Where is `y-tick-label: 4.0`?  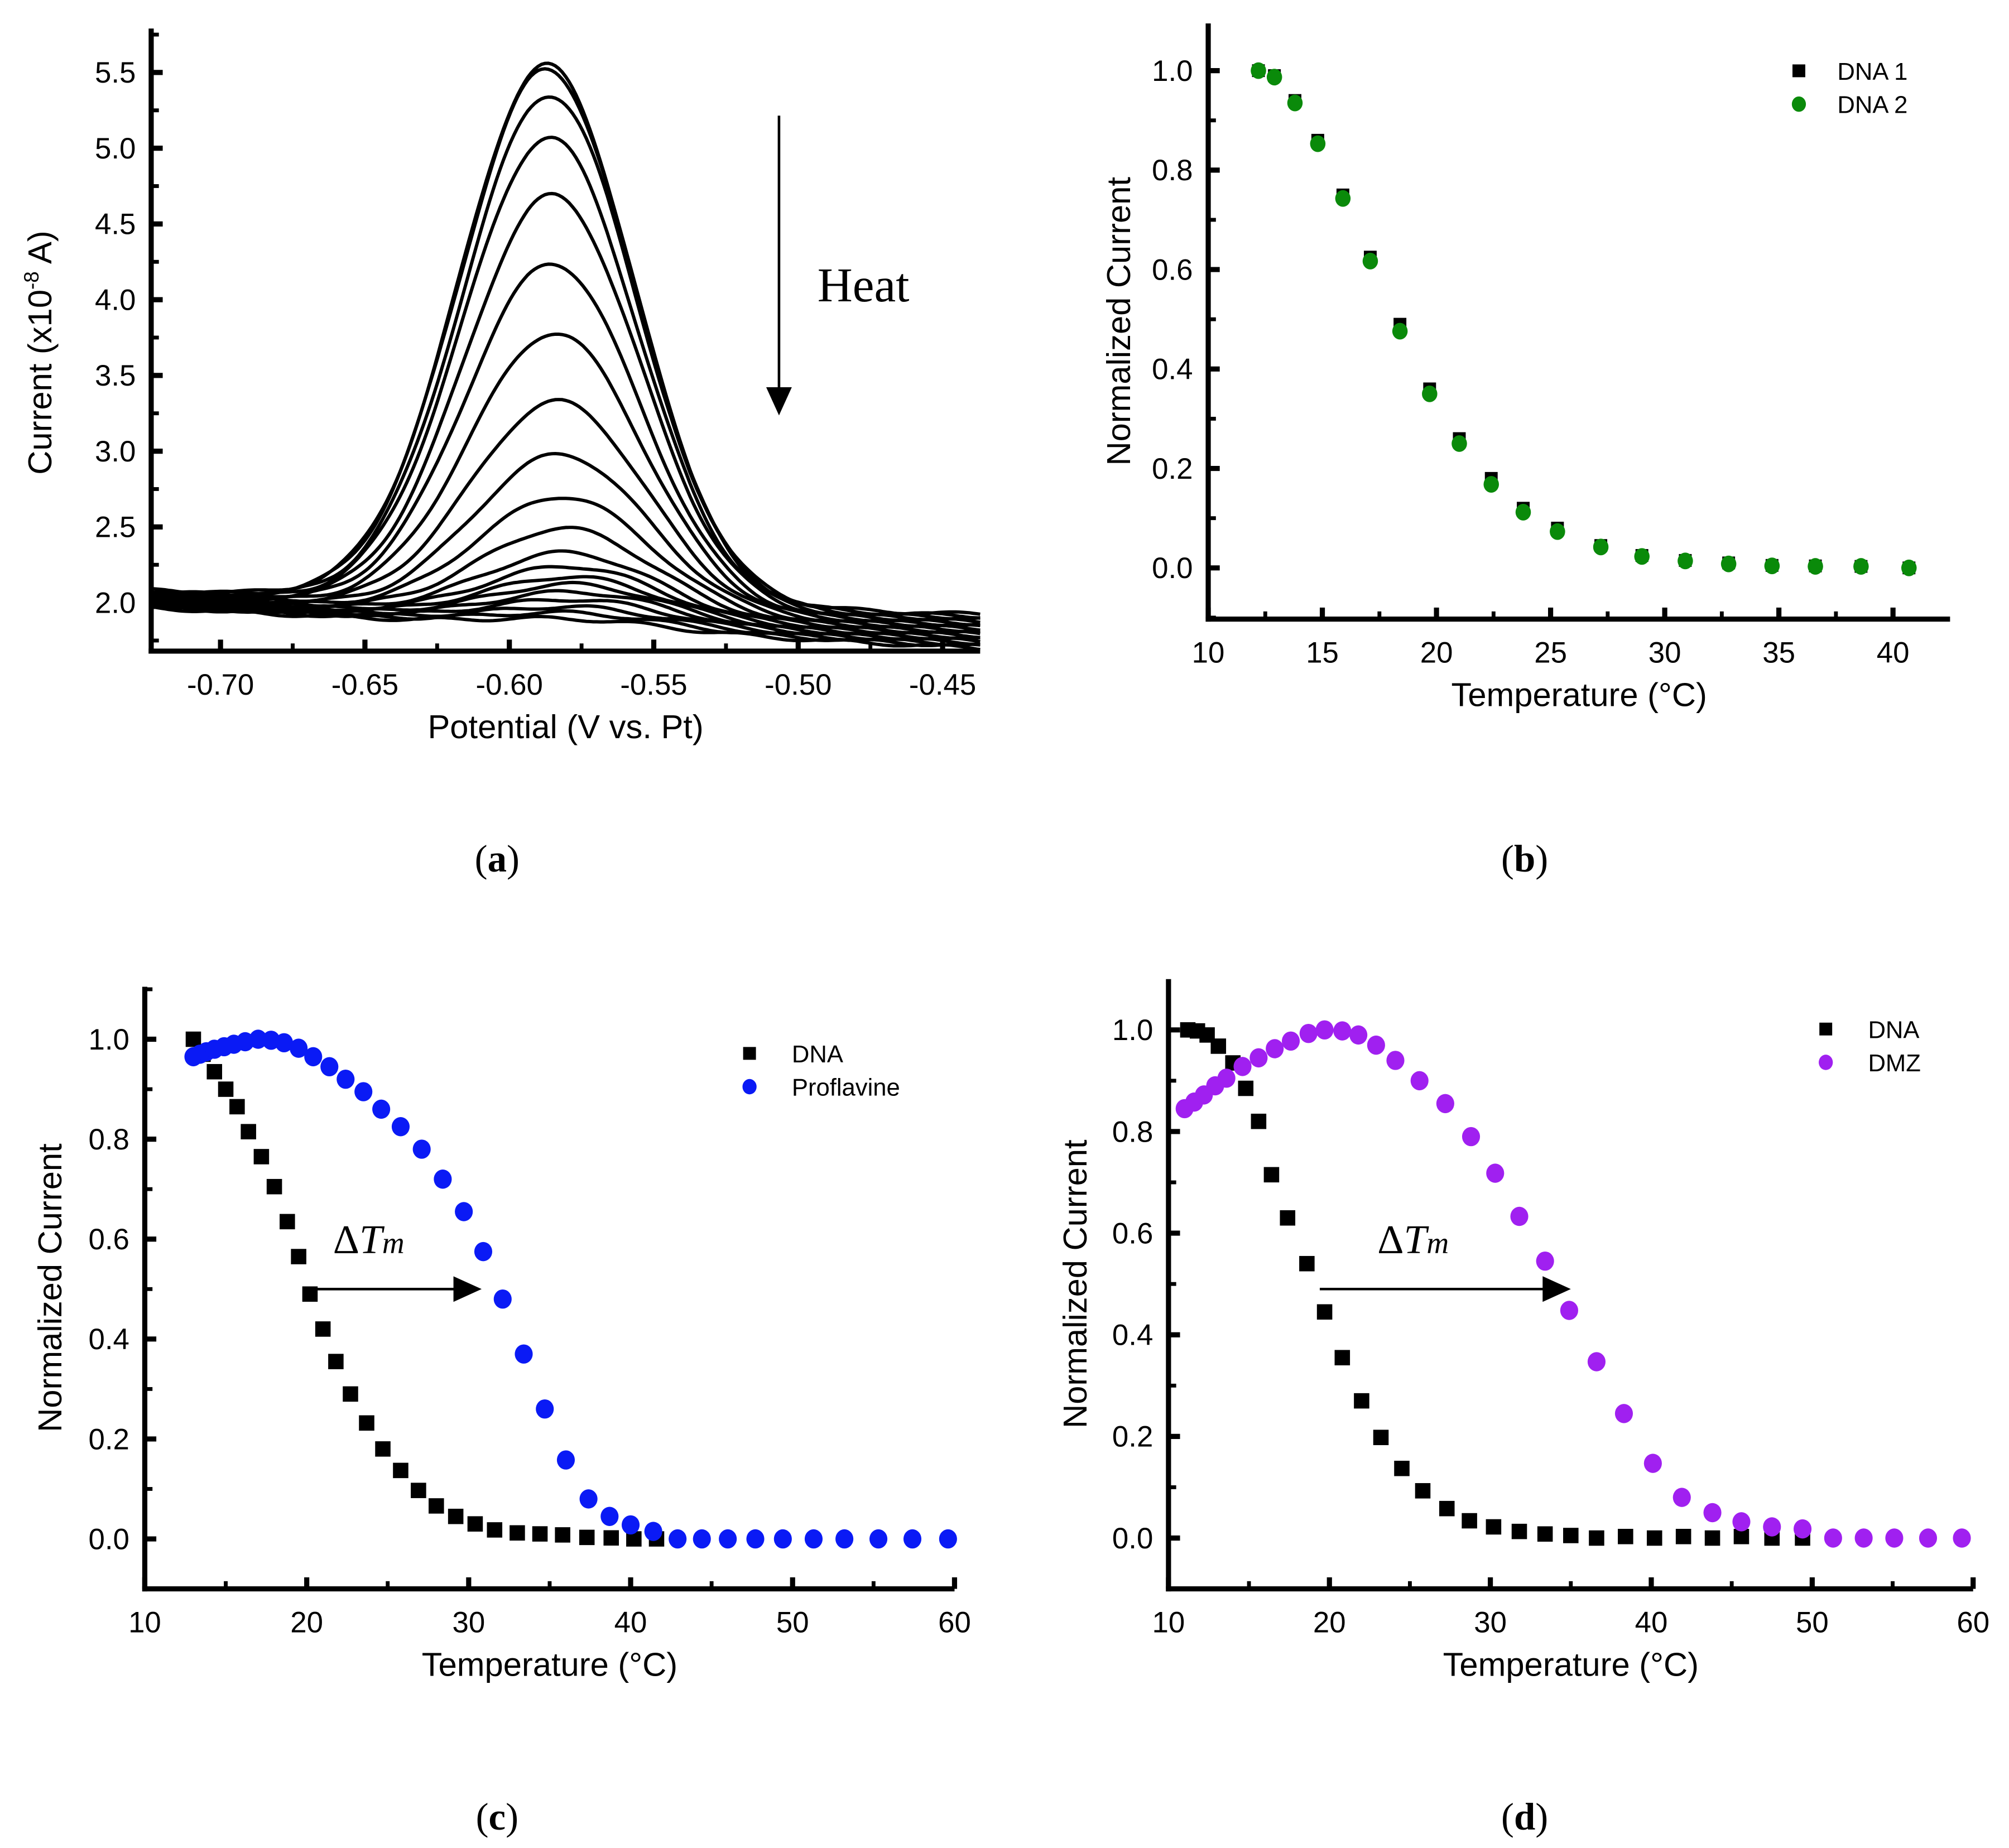 y-tick-label: 4.0 is located at coordinates (115, 299).